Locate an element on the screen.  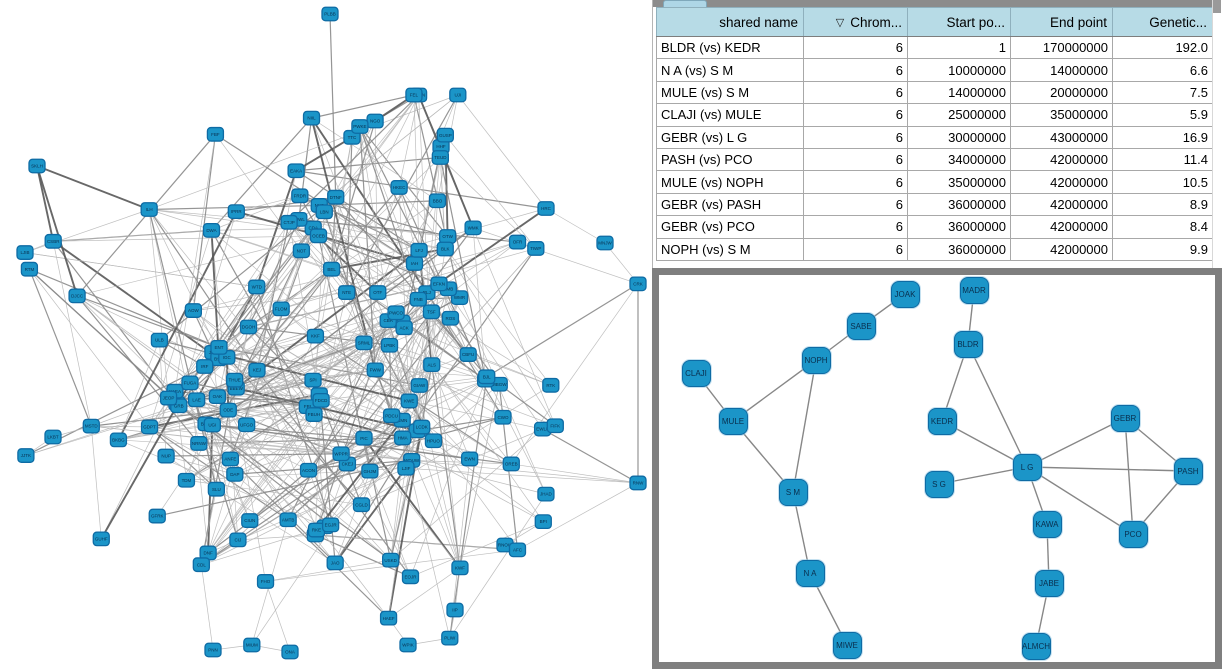
network-node: JHAD is located at coordinates (546, 494).